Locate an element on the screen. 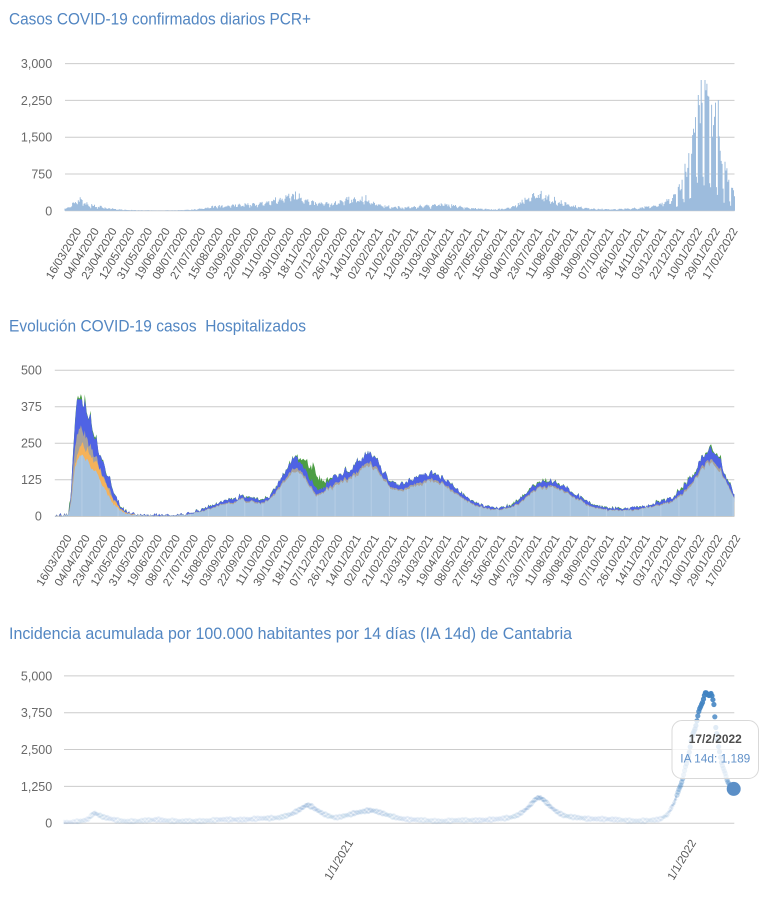  svg-text:Casos COVID-19 confirmados dia: Casos COVID-19 confirmados diarios PCR+ is located at coordinates (160, 20).